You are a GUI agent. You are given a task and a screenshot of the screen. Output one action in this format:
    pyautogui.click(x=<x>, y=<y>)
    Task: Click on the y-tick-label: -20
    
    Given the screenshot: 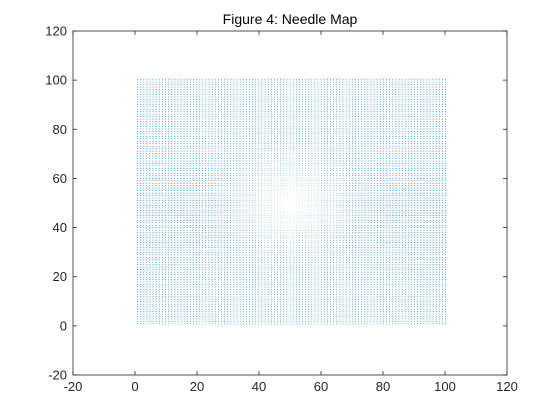 What is the action you would take?
    pyautogui.click(x=57, y=375)
    